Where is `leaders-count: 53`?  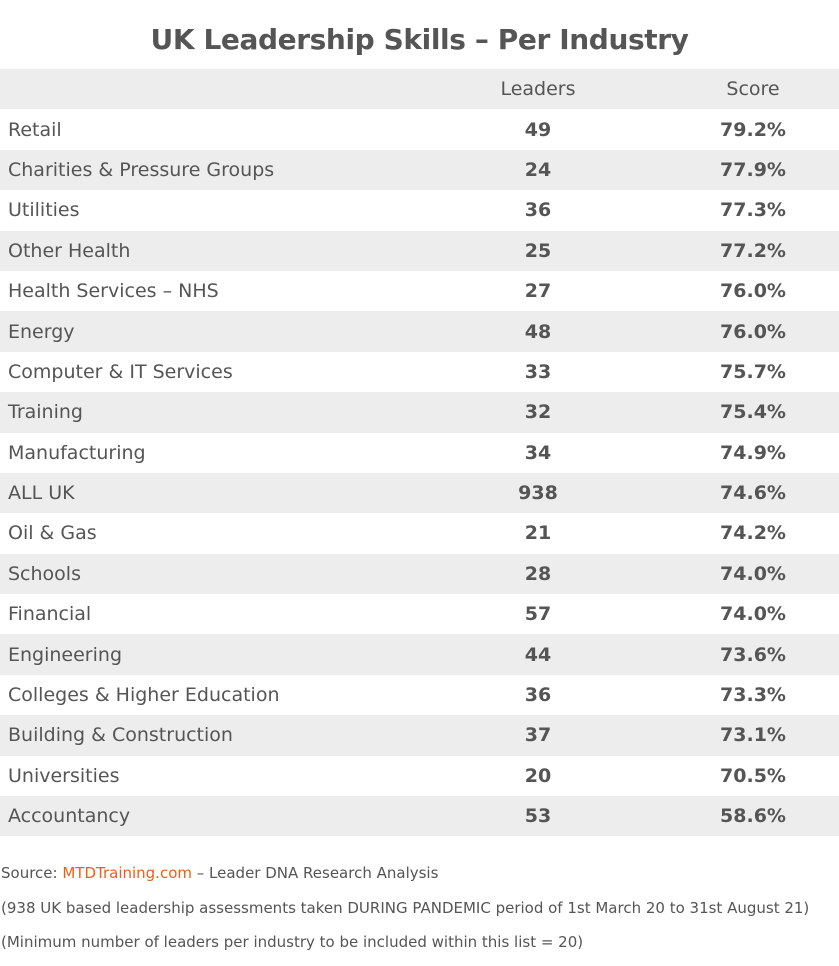
leaders-count: 53 is located at coordinates (538, 816).